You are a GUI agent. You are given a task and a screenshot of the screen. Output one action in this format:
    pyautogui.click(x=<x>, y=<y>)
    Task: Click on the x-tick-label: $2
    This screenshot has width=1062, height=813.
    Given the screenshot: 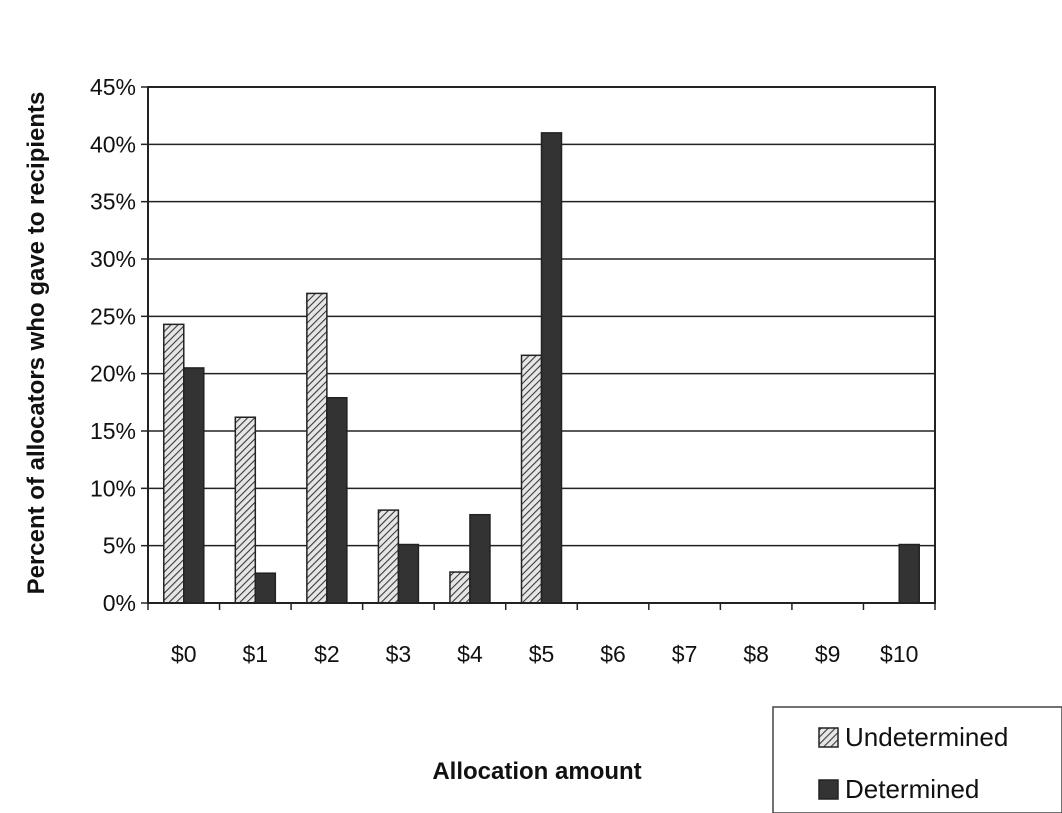 What is the action you would take?
    pyautogui.click(x=327, y=654)
    